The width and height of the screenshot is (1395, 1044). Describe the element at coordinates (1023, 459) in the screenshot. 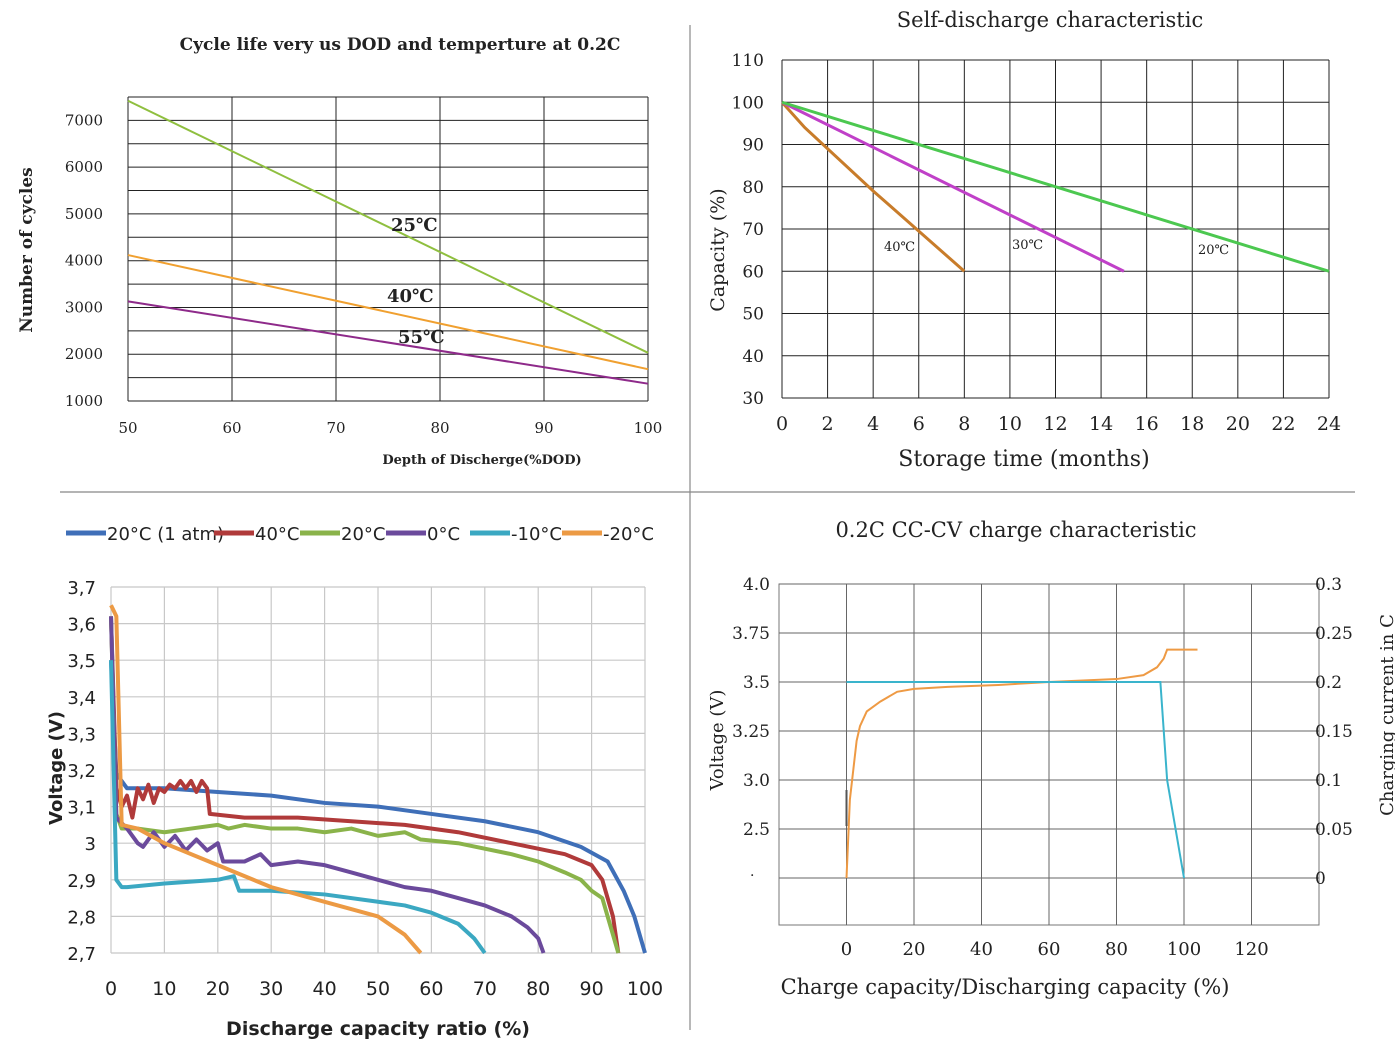

I see `c2-xlabel: Storage time (months)` at that location.